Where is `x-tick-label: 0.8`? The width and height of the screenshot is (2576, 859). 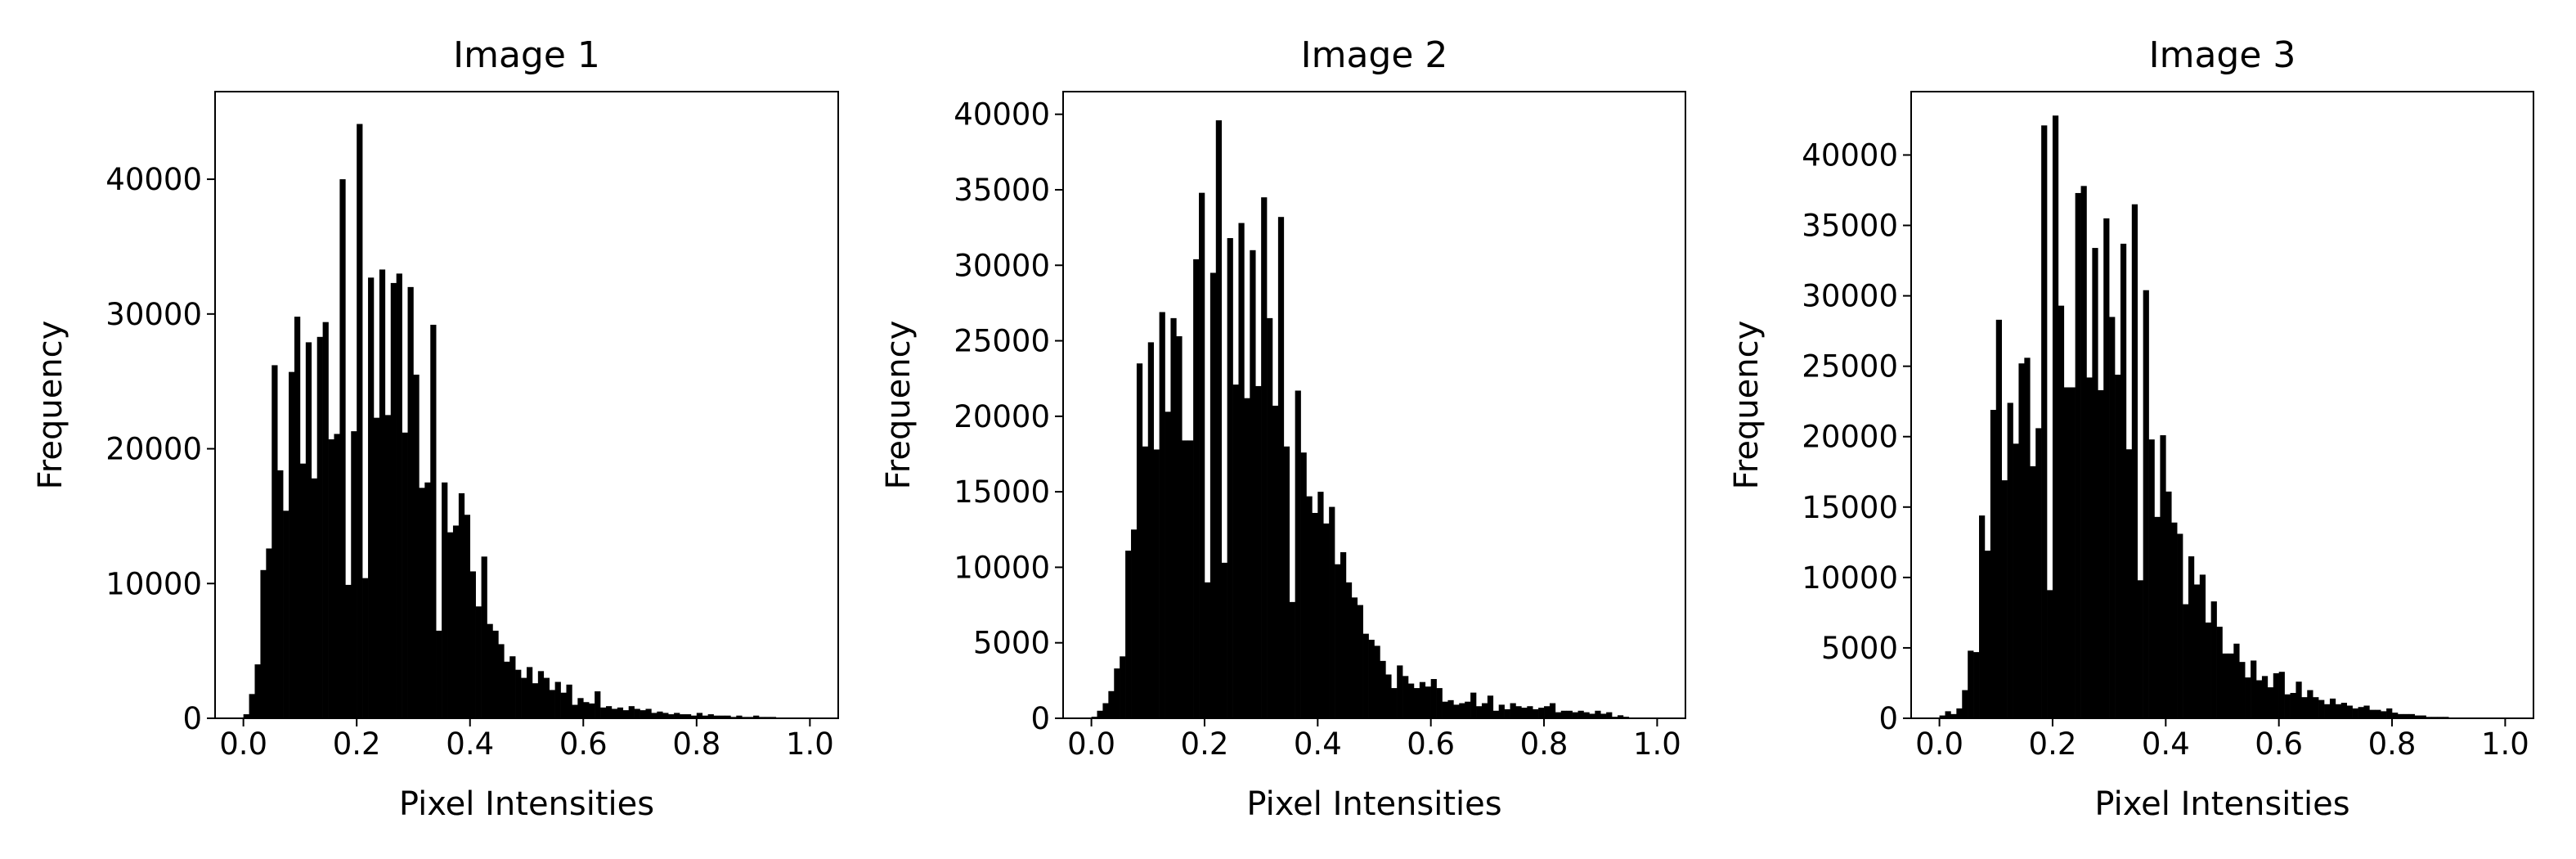
x-tick-label: 0.8 is located at coordinates (1544, 744).